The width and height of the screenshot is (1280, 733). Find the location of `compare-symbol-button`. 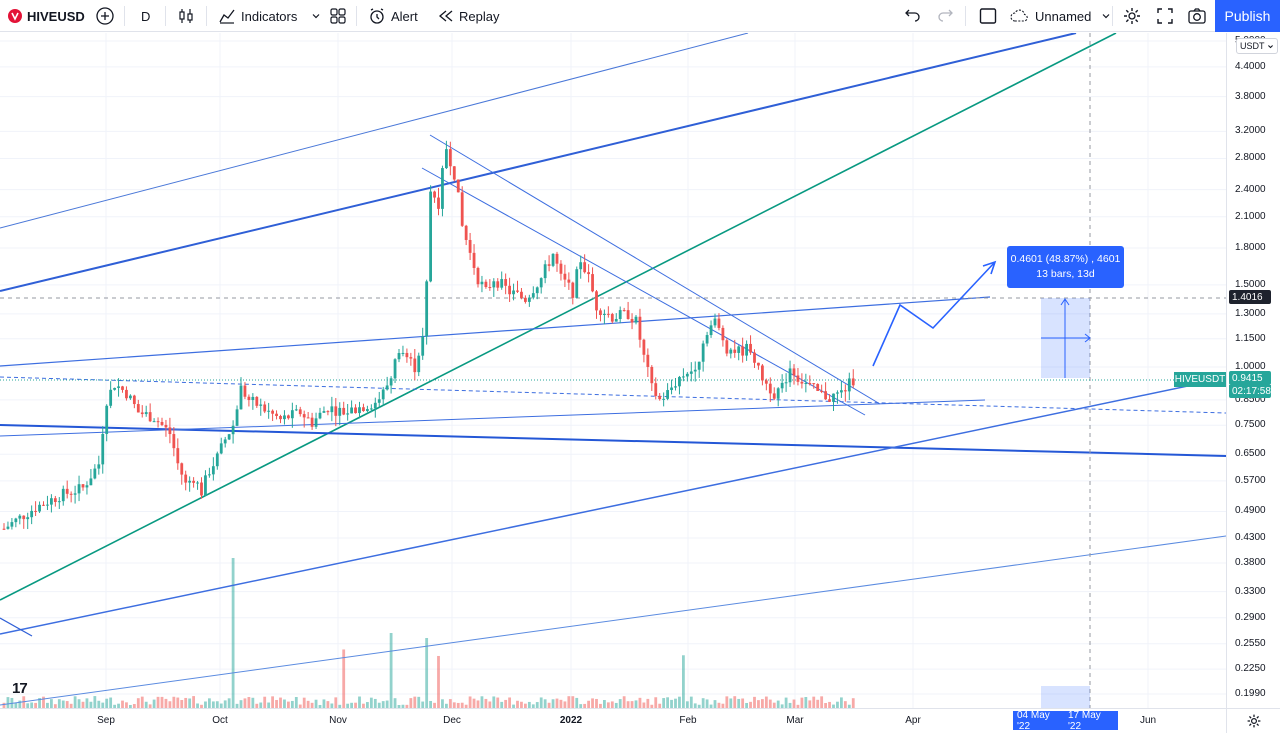

compare-symbol-button is located at coordinates (105, 16).